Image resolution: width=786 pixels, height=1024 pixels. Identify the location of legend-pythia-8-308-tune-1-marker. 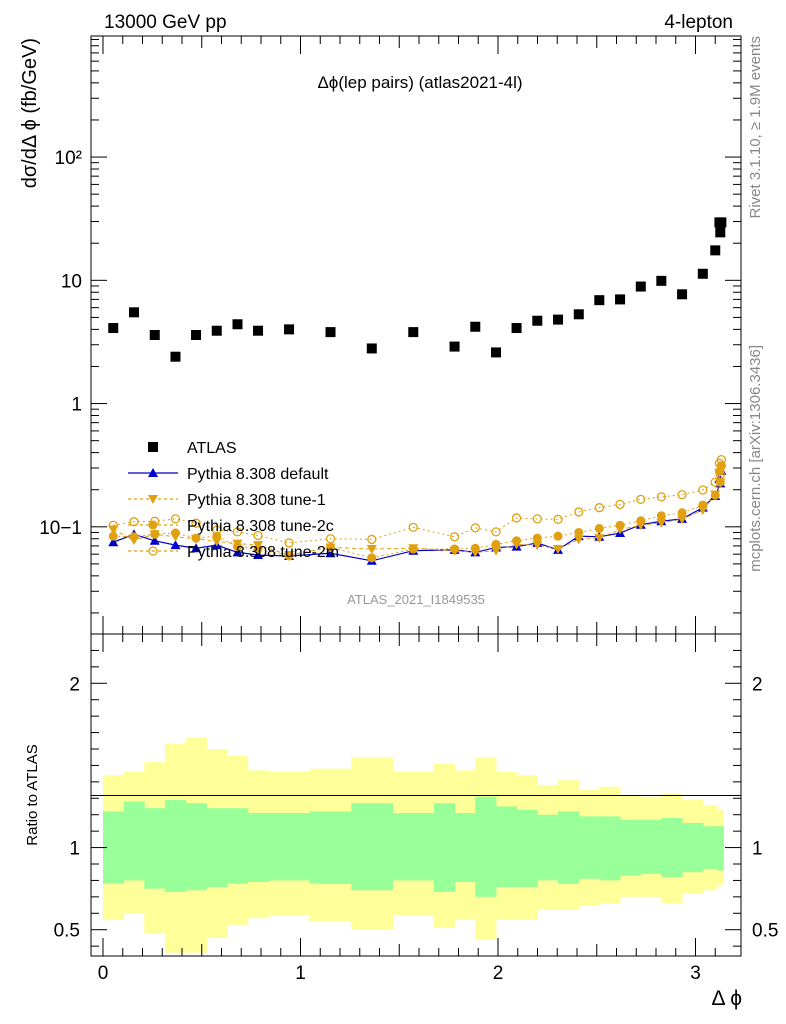
(153, 499).